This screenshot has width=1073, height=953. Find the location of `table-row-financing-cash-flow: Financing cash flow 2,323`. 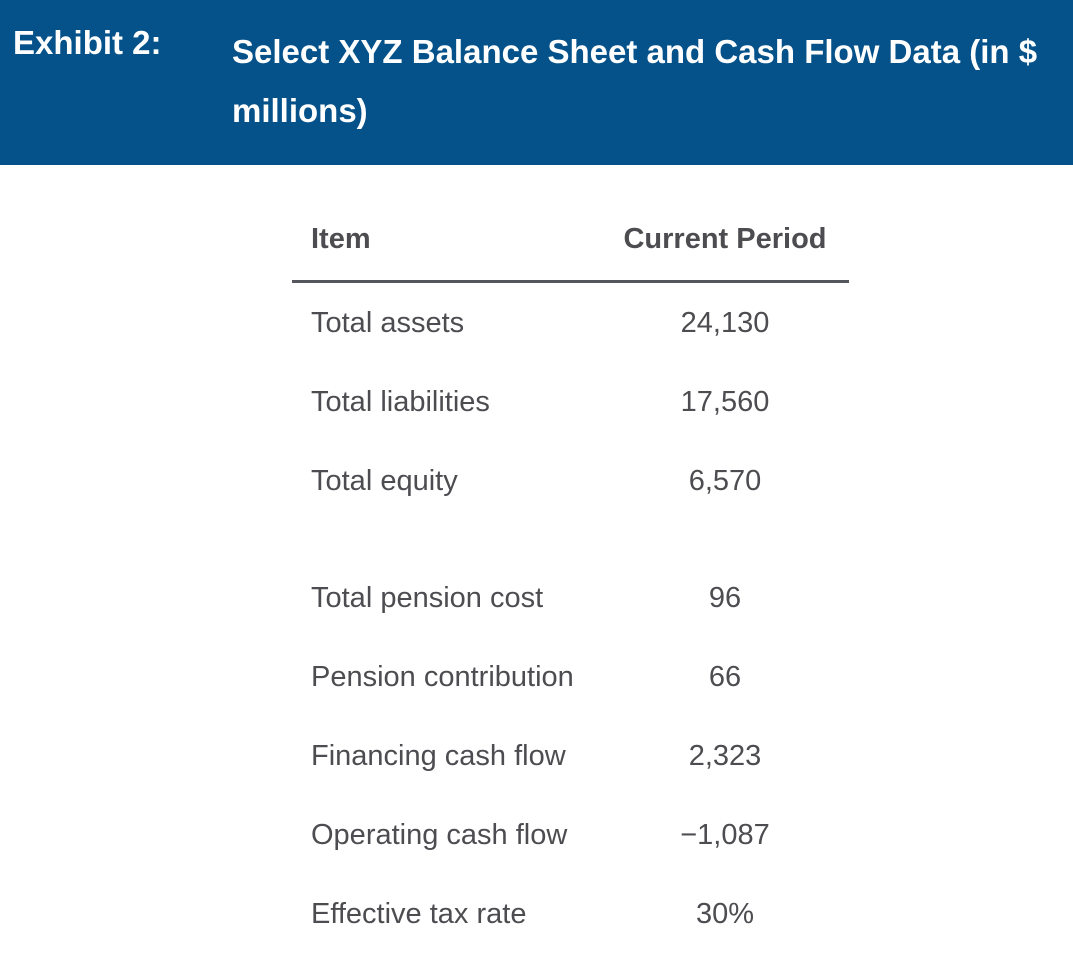

table-row-financing-cash-flow: Financing cash flow 2,323 is located at coordinates (570, 755).